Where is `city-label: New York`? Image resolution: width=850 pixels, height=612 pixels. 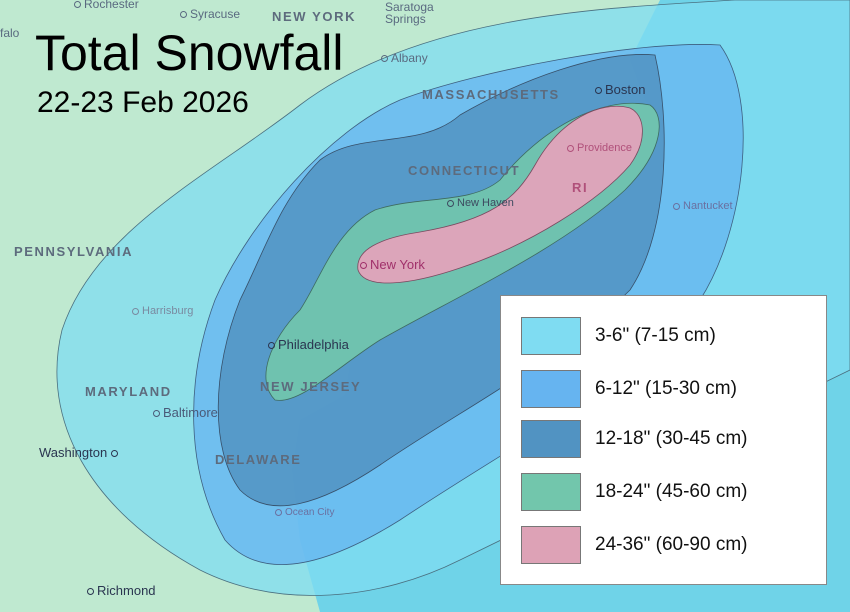
city-label: New York is located at coordinates (397, 264).